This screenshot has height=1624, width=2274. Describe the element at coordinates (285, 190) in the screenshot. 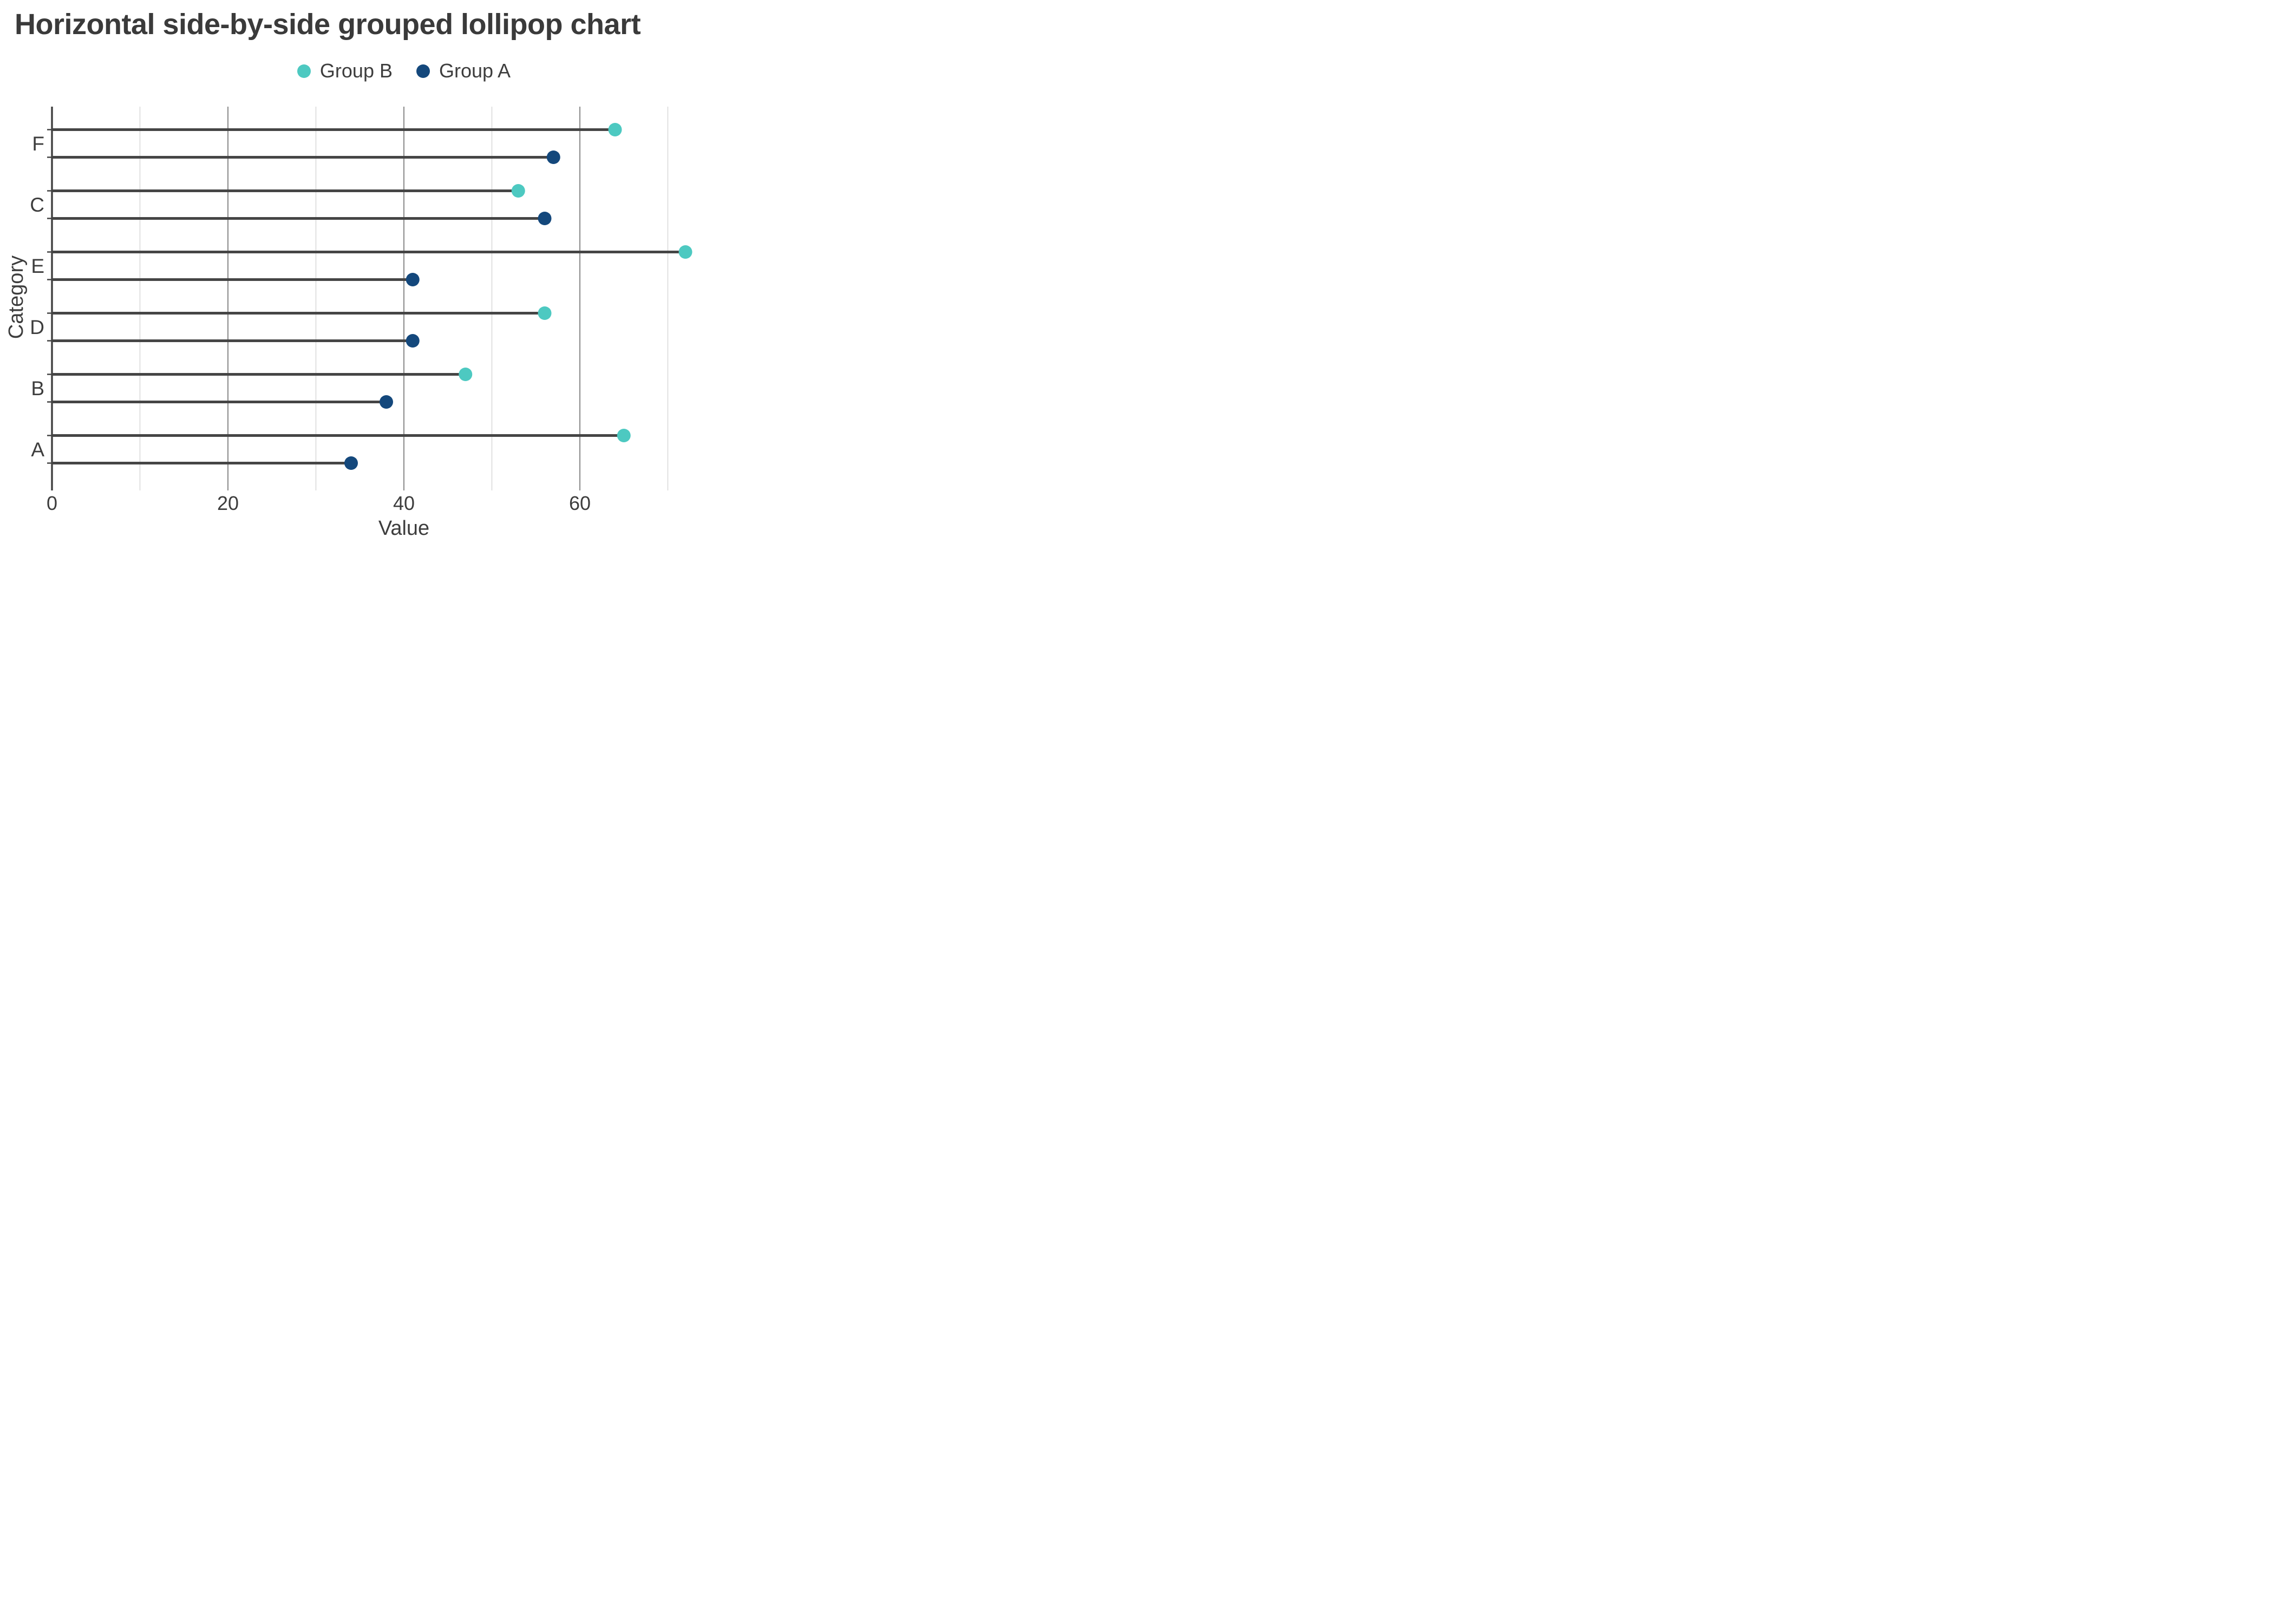

I see `lollipop-stick-group-b-C` at that location.